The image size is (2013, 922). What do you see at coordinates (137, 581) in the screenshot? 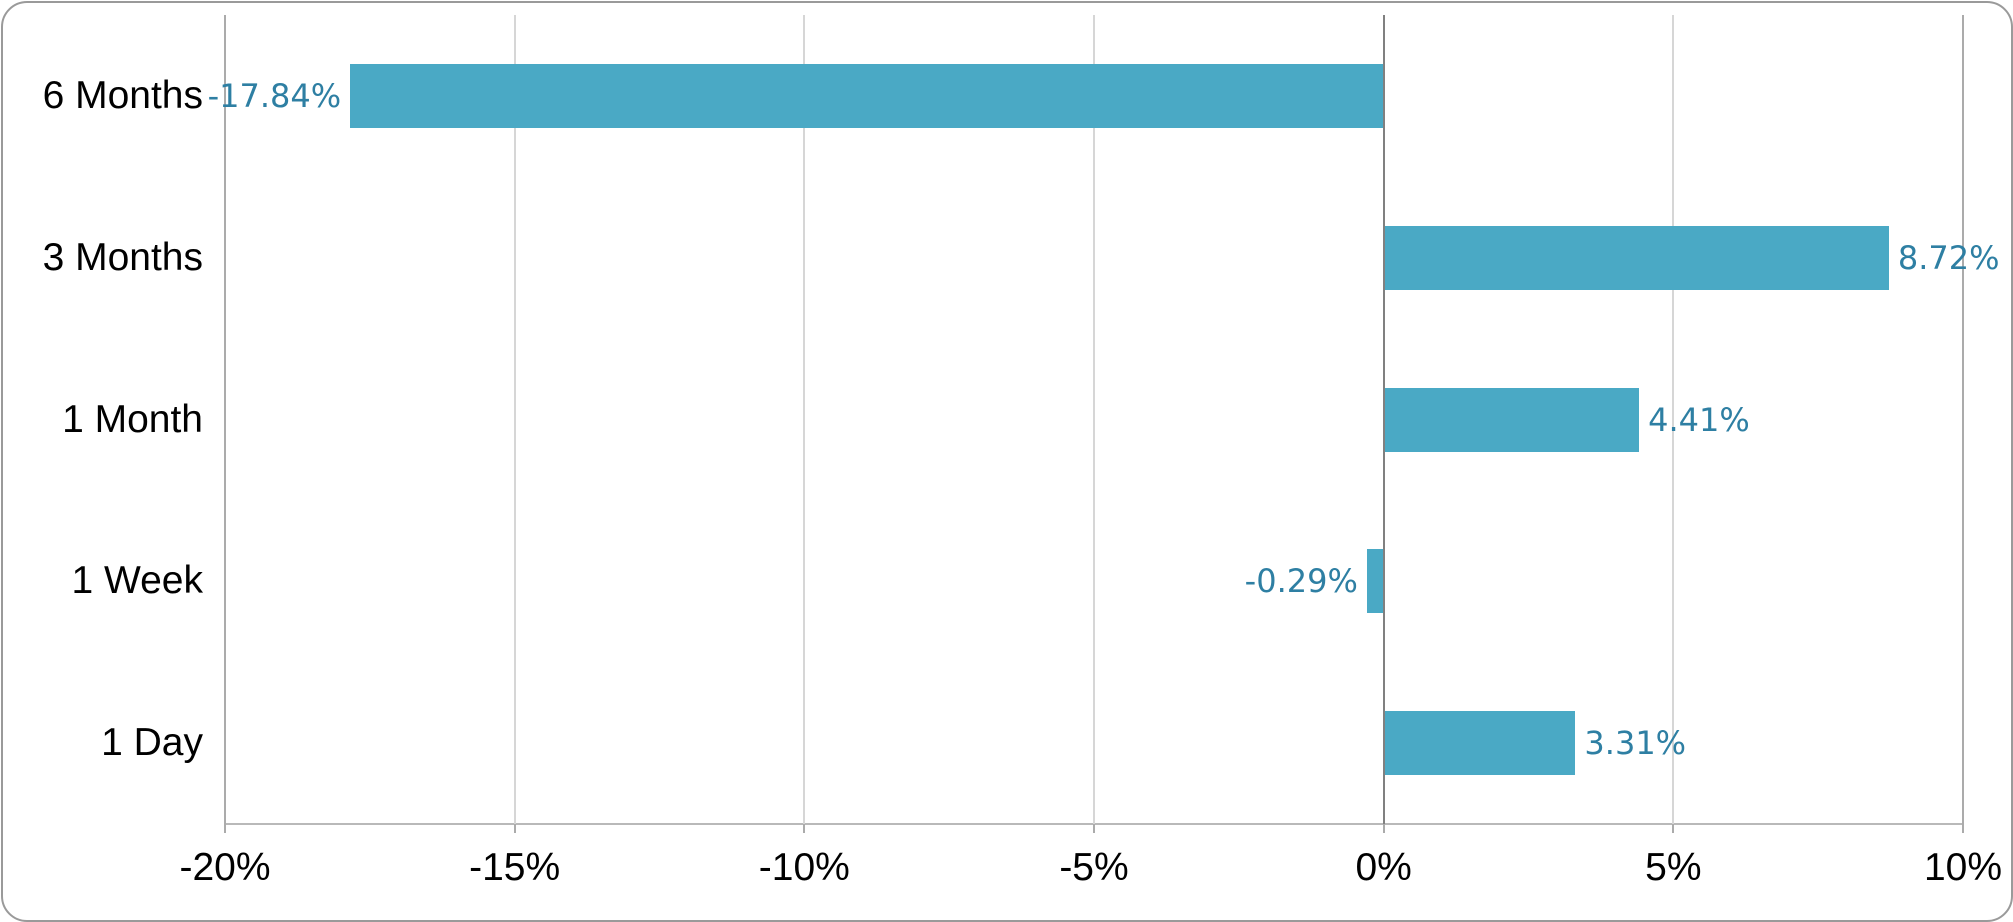
I see `category-label-1-week: 1 Week` at bounding box center [137, 581].